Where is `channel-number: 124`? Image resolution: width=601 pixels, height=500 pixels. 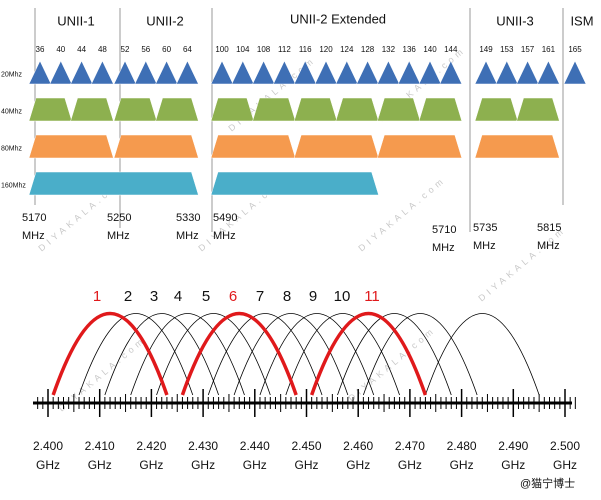
channel-number: 124 is located at coordinates (347, 49).